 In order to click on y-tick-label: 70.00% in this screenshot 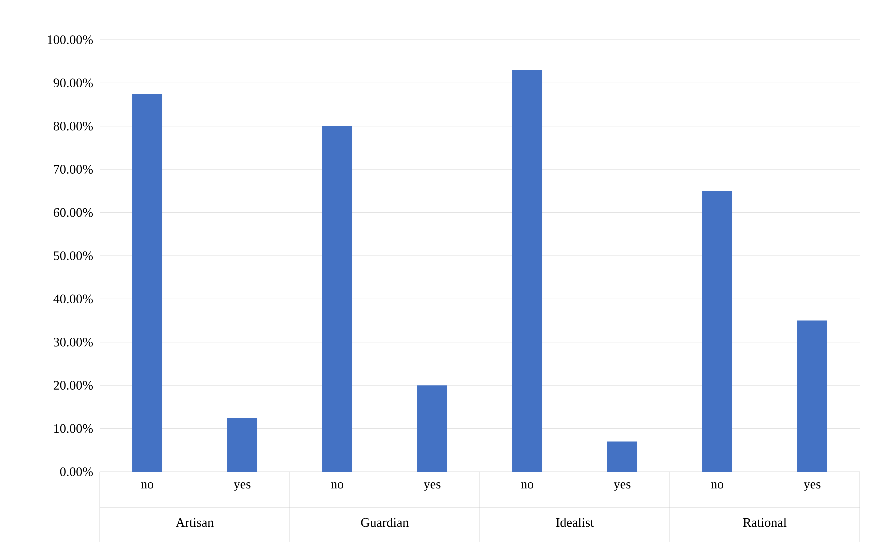, I will do `click(74, 169)`.